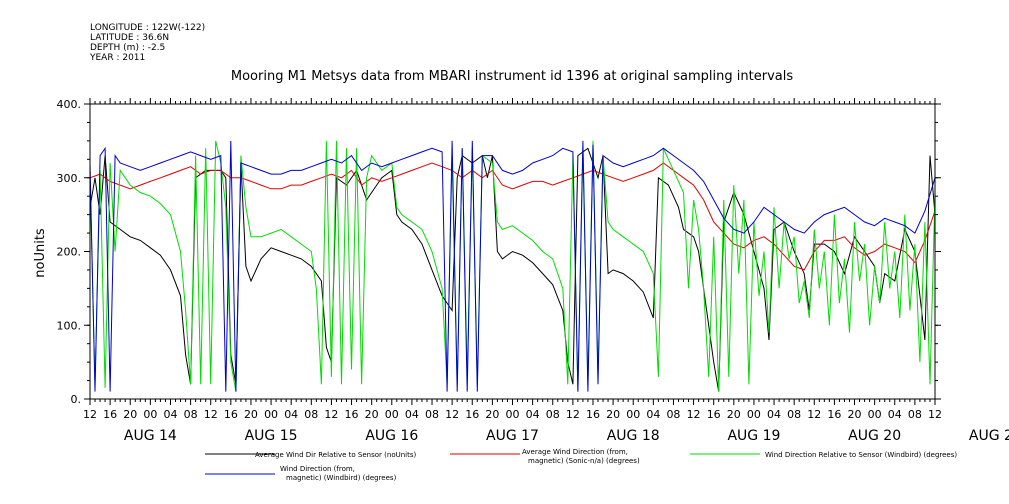 Image resolution: width=1009 pixels, height=504 pixels. What do you see at coordinates (317, 469) in the screenshot?
I see `legend-label-4: Wind Direction (from,` at bounding box center [317, 469].